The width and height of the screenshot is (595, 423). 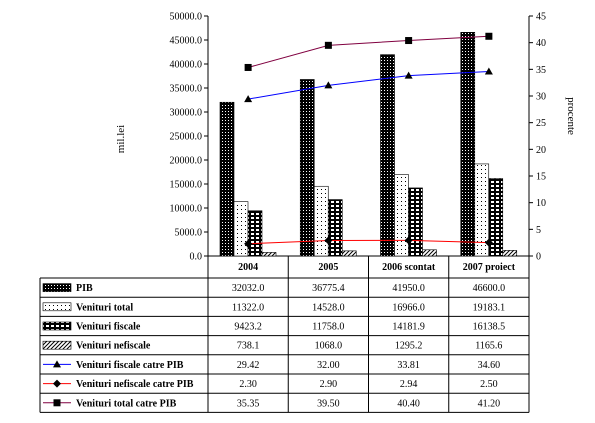 I want to click on table-cell-pib: 41950.0, so click(x=408, y=288).